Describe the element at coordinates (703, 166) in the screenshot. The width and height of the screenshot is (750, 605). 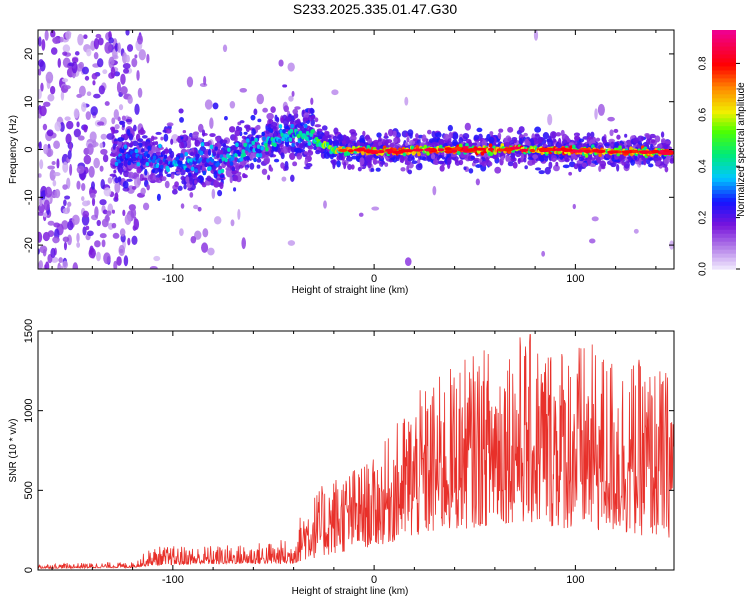
I see `colorbar-tick-label: 0.4` at that location.